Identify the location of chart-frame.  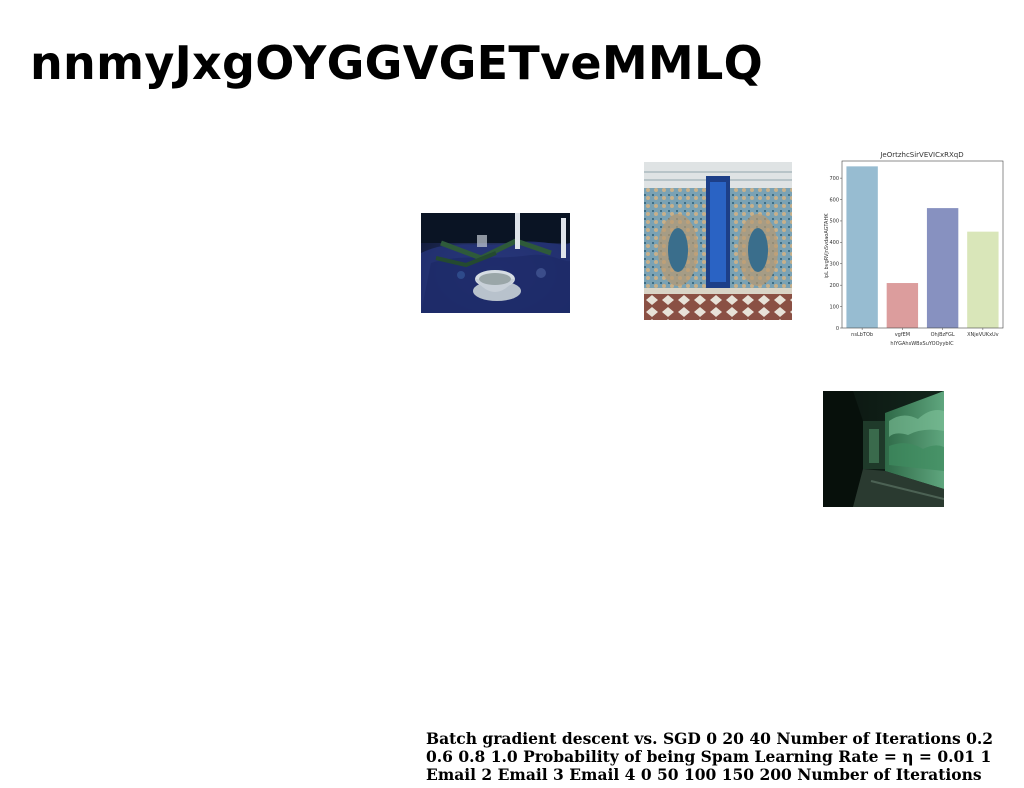
(922, 244).